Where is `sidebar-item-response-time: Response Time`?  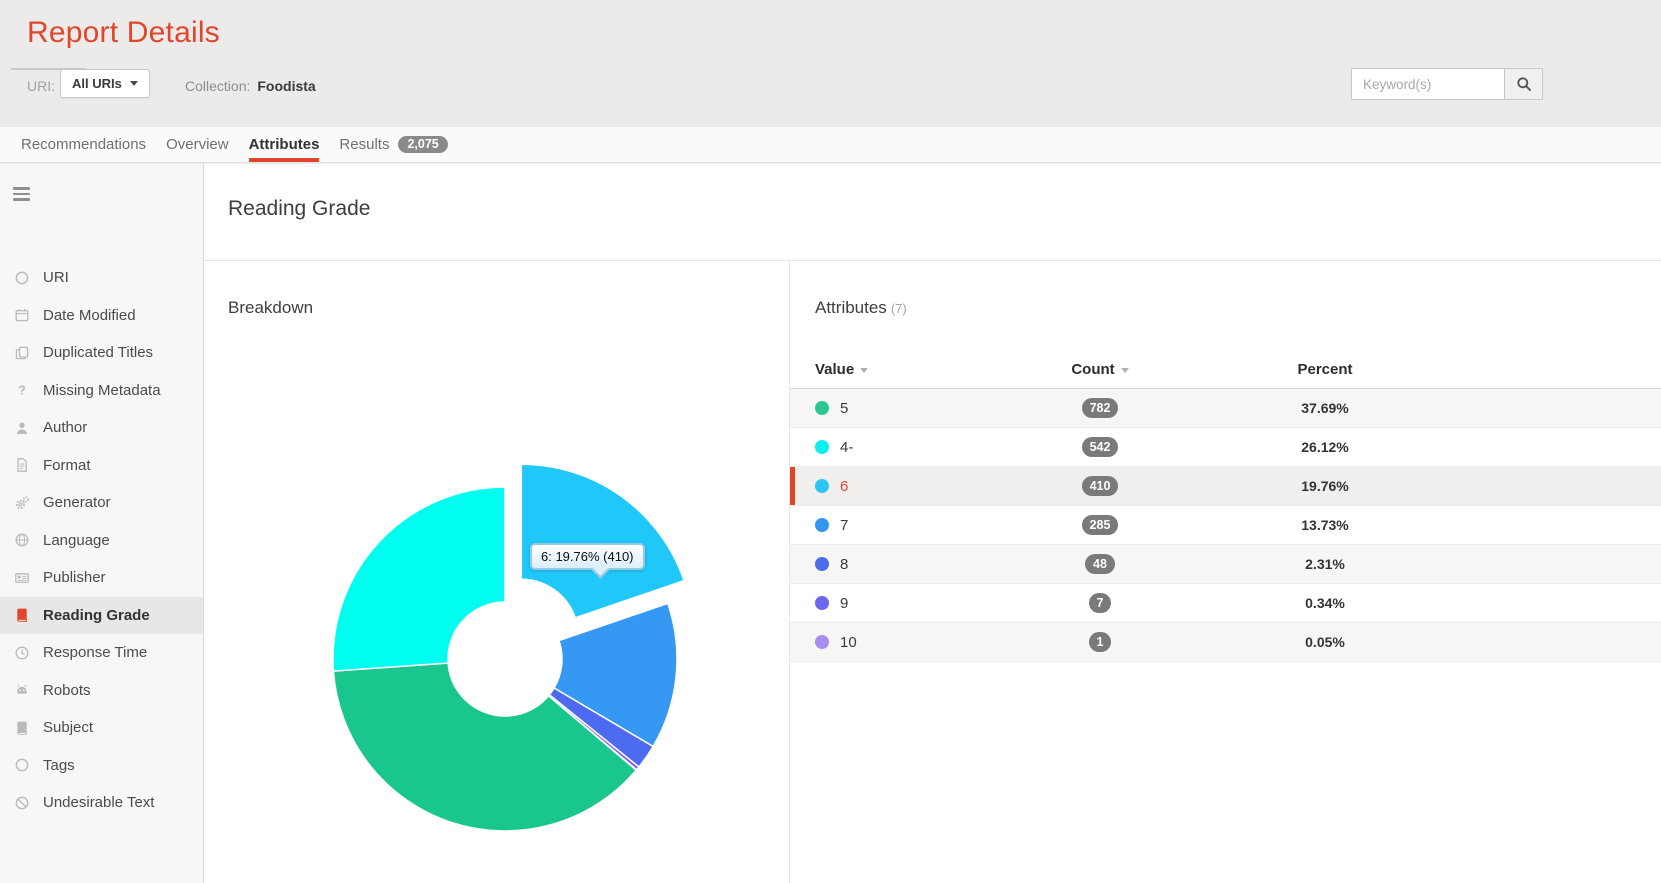 sidebar-item-response-time: Response Time is located at coordinates (101, 653).